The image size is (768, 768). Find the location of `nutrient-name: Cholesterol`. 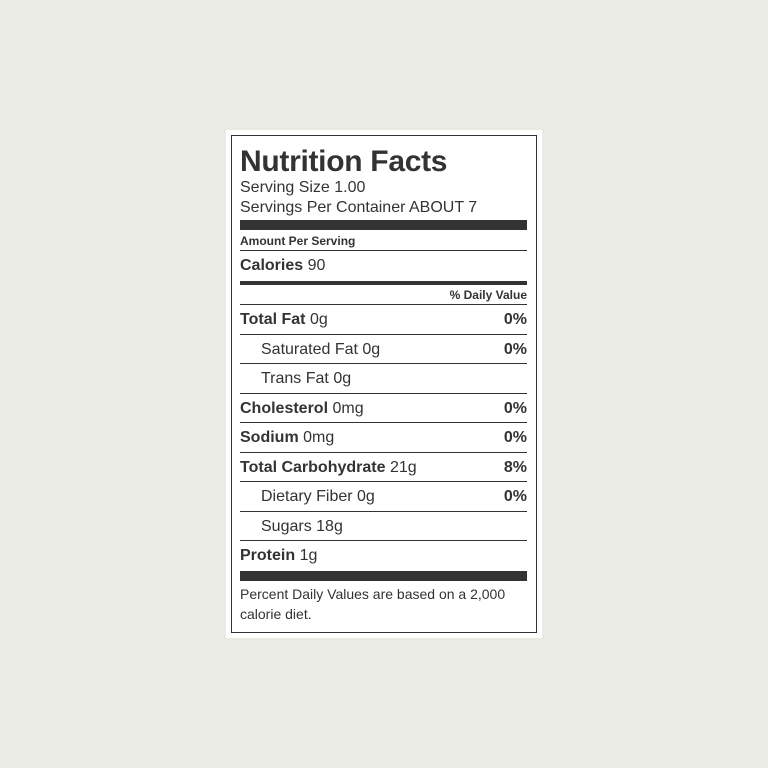

nutrient-name: Cholesterol is located at coordinates (284, 408).